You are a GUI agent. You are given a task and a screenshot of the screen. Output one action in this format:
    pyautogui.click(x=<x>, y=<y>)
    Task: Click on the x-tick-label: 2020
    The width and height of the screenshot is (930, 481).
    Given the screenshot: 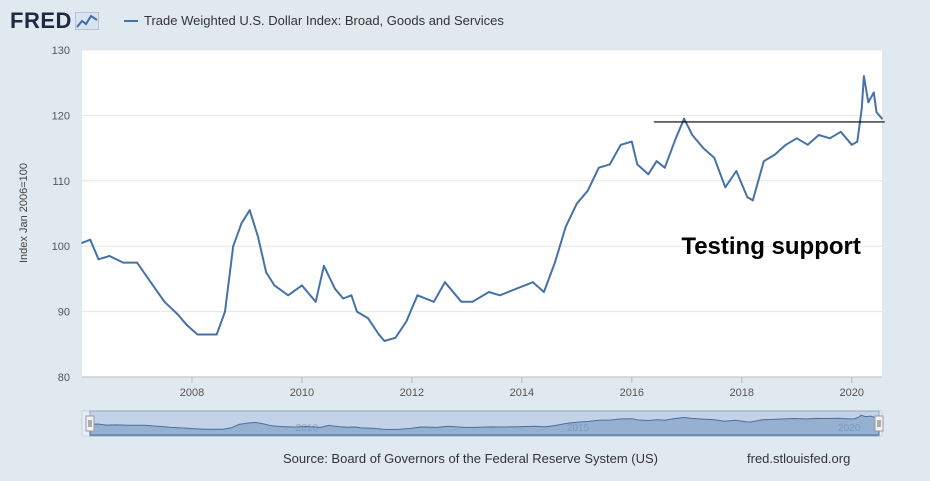 What is the action you would take?
    pyautogui.click(x=852, y=393)
    